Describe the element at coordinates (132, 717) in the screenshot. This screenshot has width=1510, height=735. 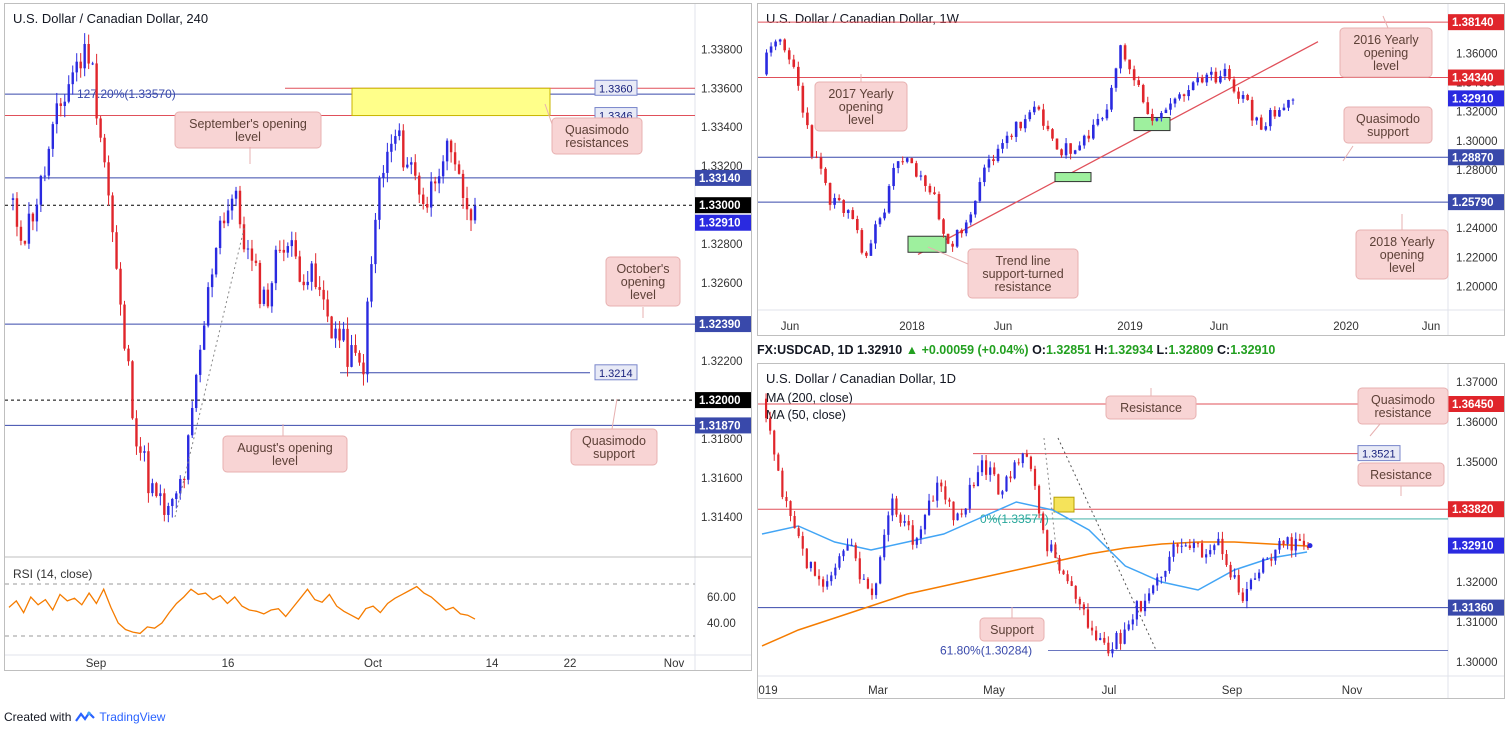
I see `tradingview-link: TradingView` at that location.